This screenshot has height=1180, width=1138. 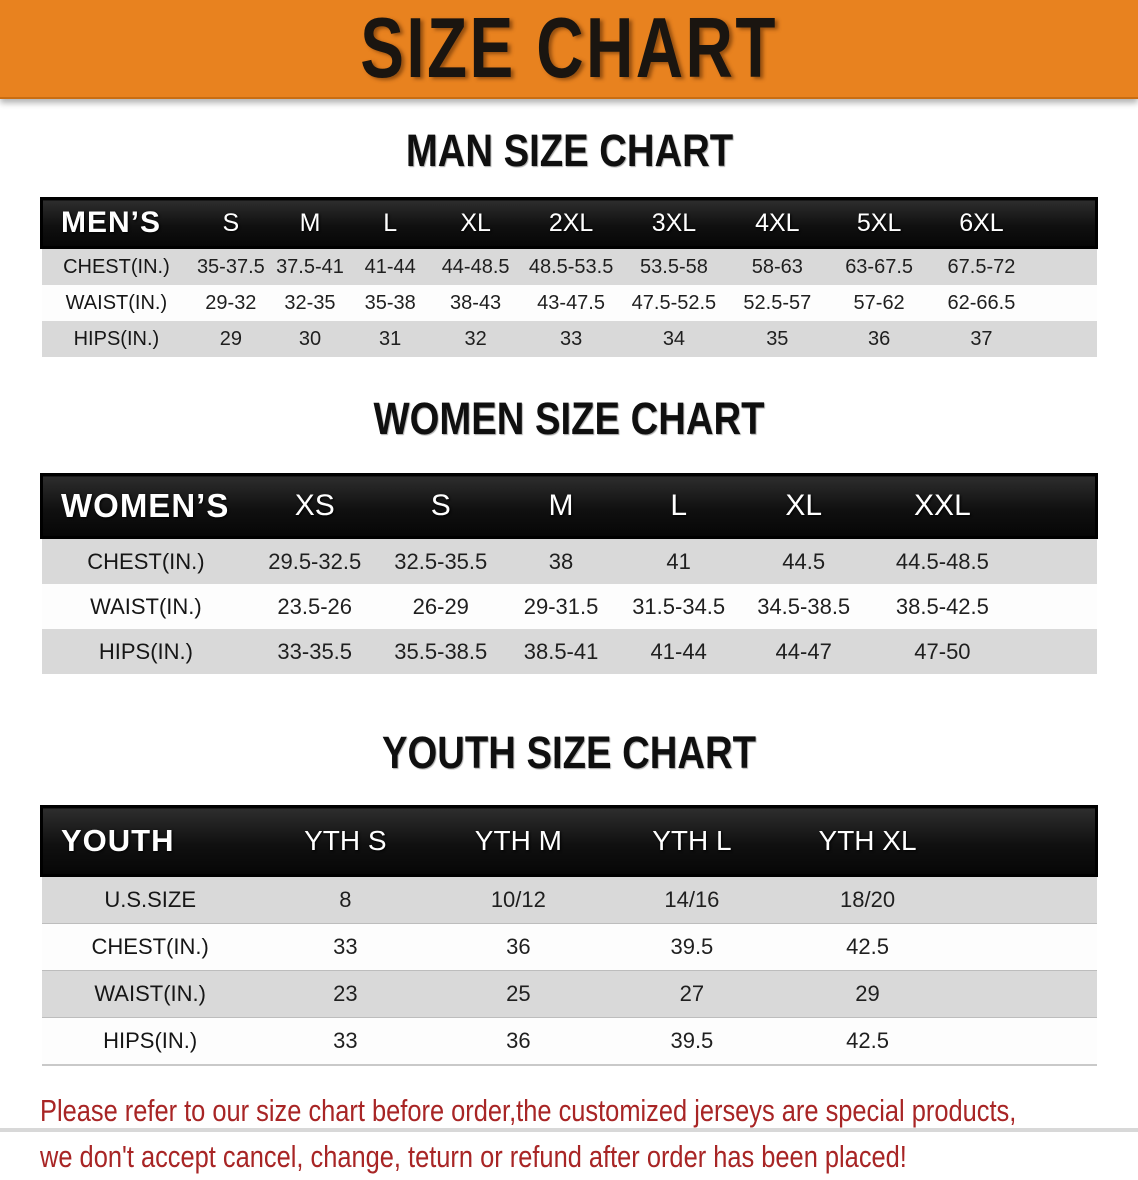 I want to click on size-cell: 38-43, so click(x=476, y=302).